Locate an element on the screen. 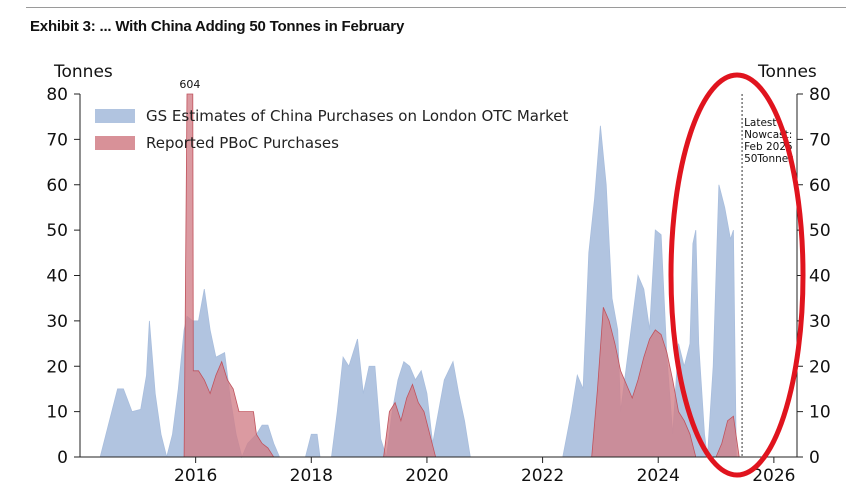 The image size is (864, 491). y-tick-label-left: 50 is located at coordinates (57, 231).